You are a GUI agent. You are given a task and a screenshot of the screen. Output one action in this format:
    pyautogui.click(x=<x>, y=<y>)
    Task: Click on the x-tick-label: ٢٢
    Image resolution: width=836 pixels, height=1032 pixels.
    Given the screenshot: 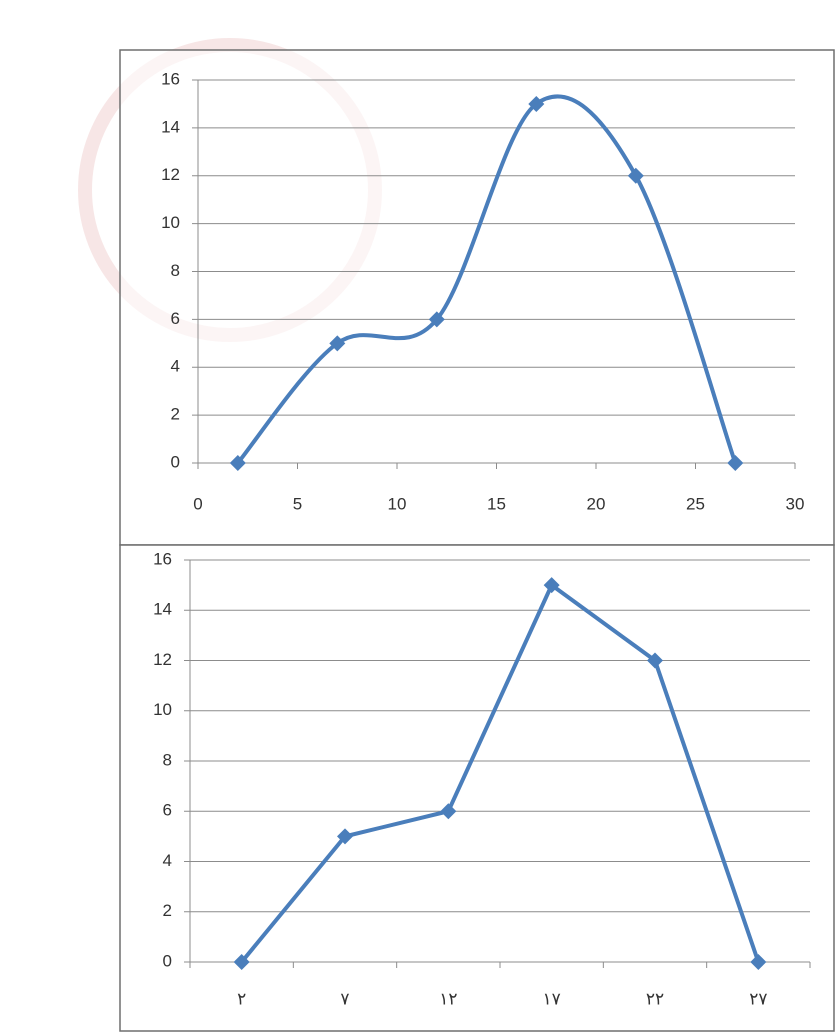 What is the action you would take?
    pyautogui.click(x=655, y=998)
    